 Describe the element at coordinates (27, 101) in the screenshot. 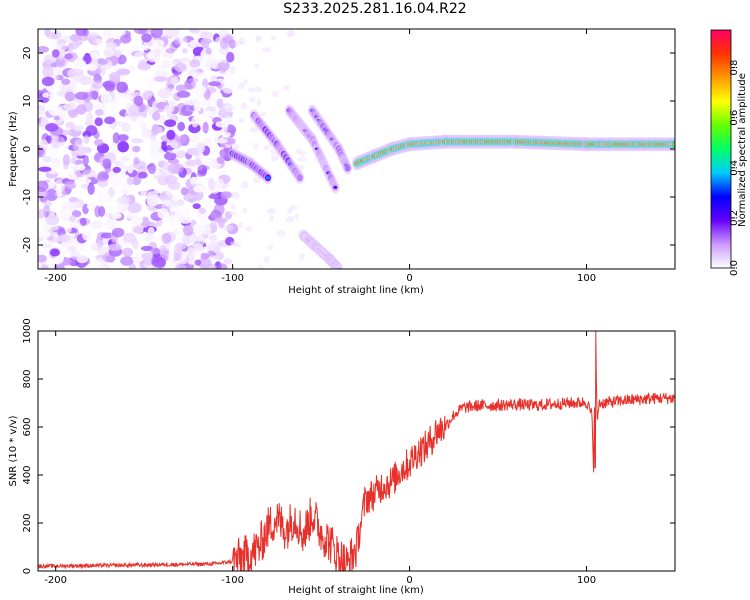

I see `y-tick-label: 10` at that location.